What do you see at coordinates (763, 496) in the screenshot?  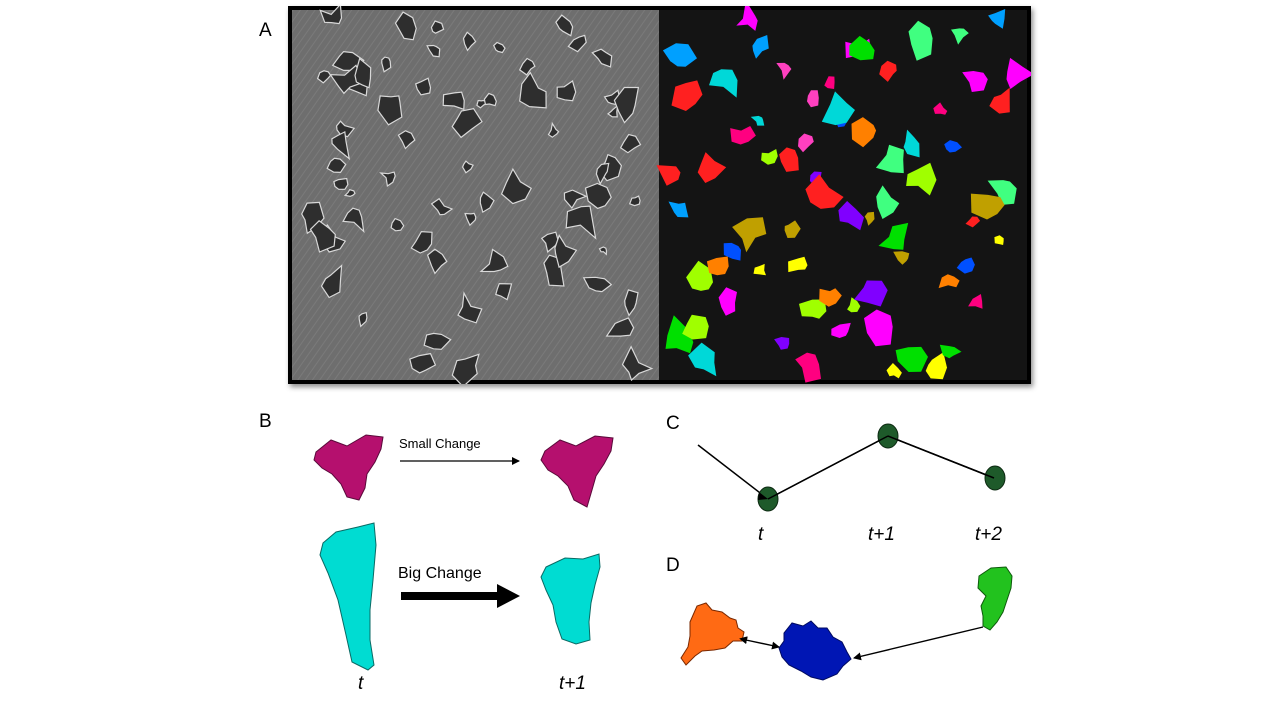 I see `track-arrow-in-head` at bounding box center [763, 496].